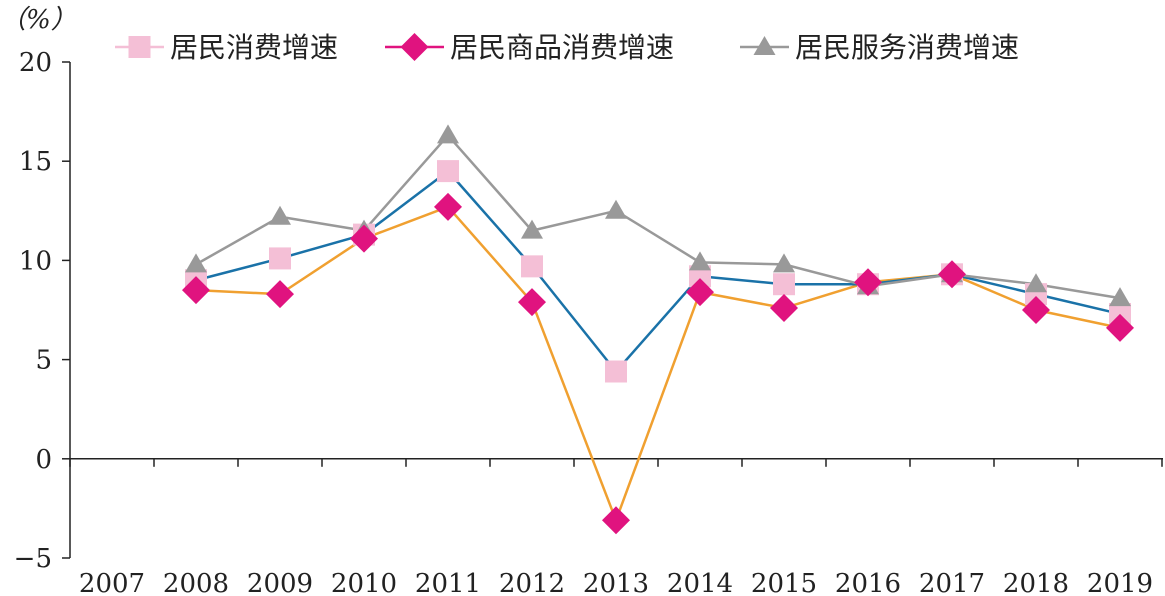 This screenshot has width=1165, height=596. Describe the element at coordinates (43, 361) in the screenshot. I see `y-tick-label: 5` at that location.